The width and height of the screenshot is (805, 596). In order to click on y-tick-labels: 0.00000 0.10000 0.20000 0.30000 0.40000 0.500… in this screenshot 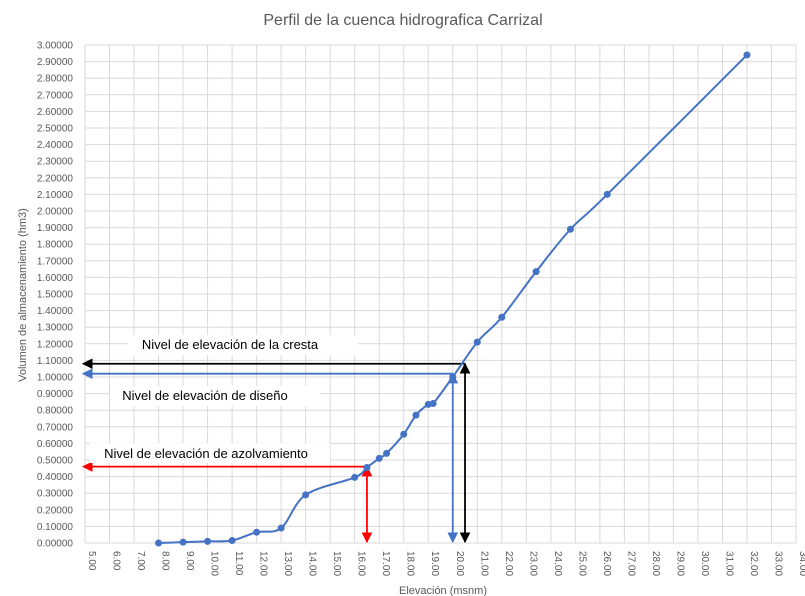, I will do `click(55, 295)`.